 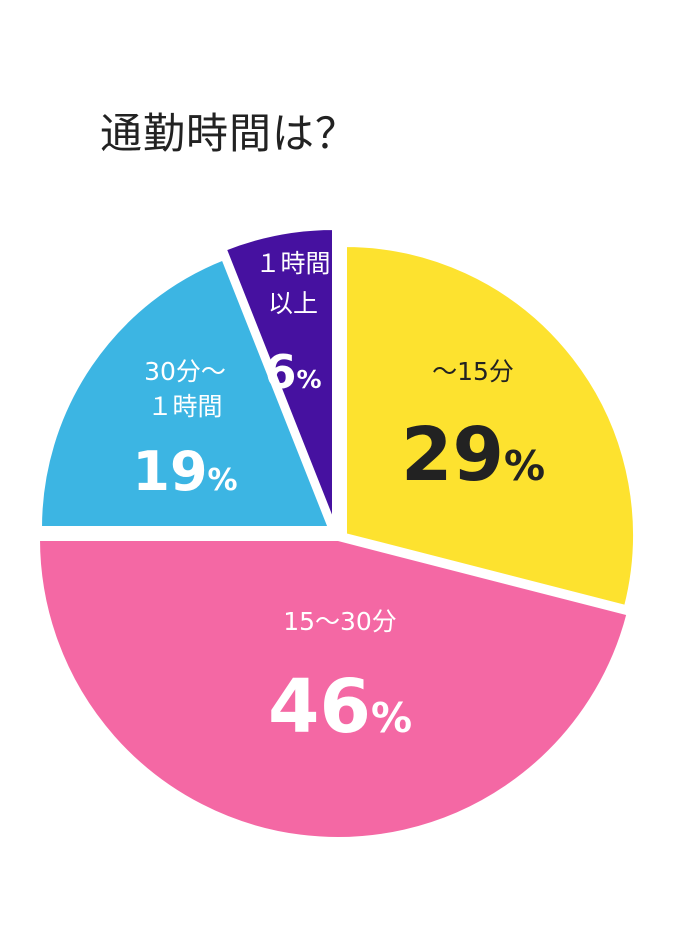 I want to click on slice-label: 以上, so click(x=293, y=303).